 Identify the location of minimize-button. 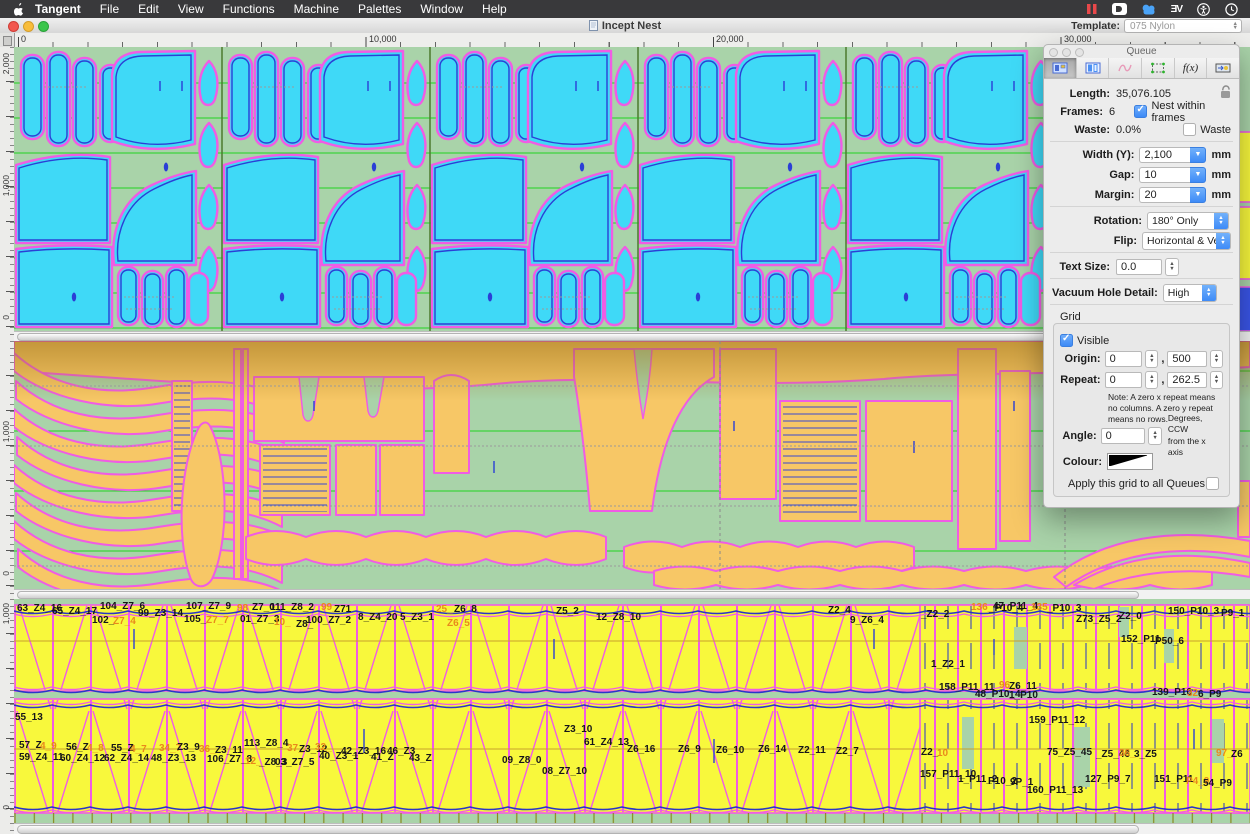
(28, 26).